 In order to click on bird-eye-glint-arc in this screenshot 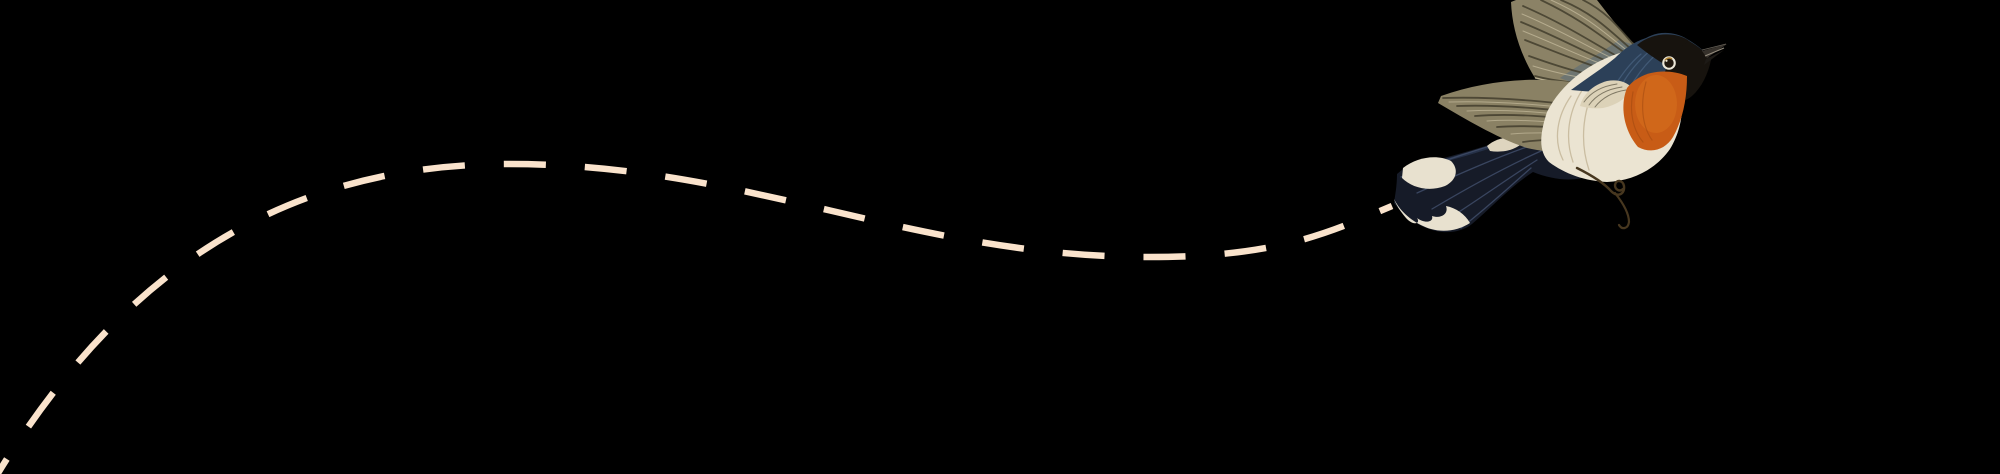, I will do `click(1668, 59)`.